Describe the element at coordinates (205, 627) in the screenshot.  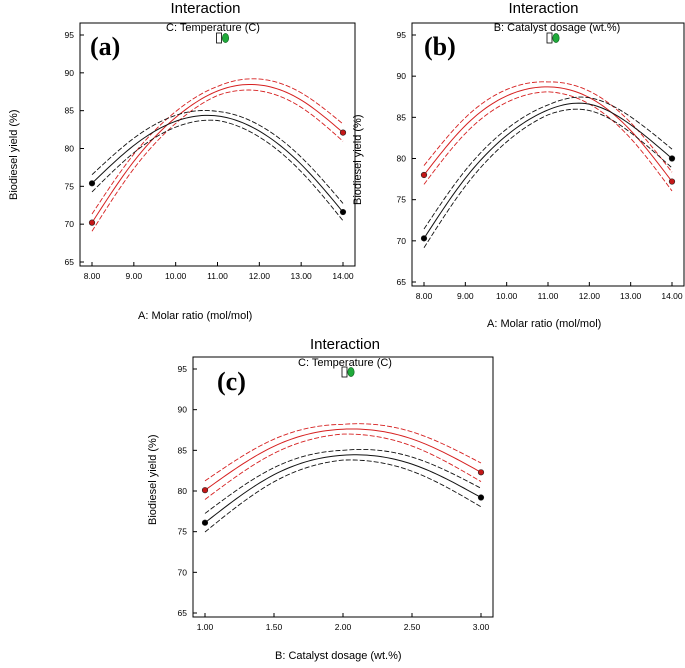
I see `x-tick-label: 1.00` at that location.